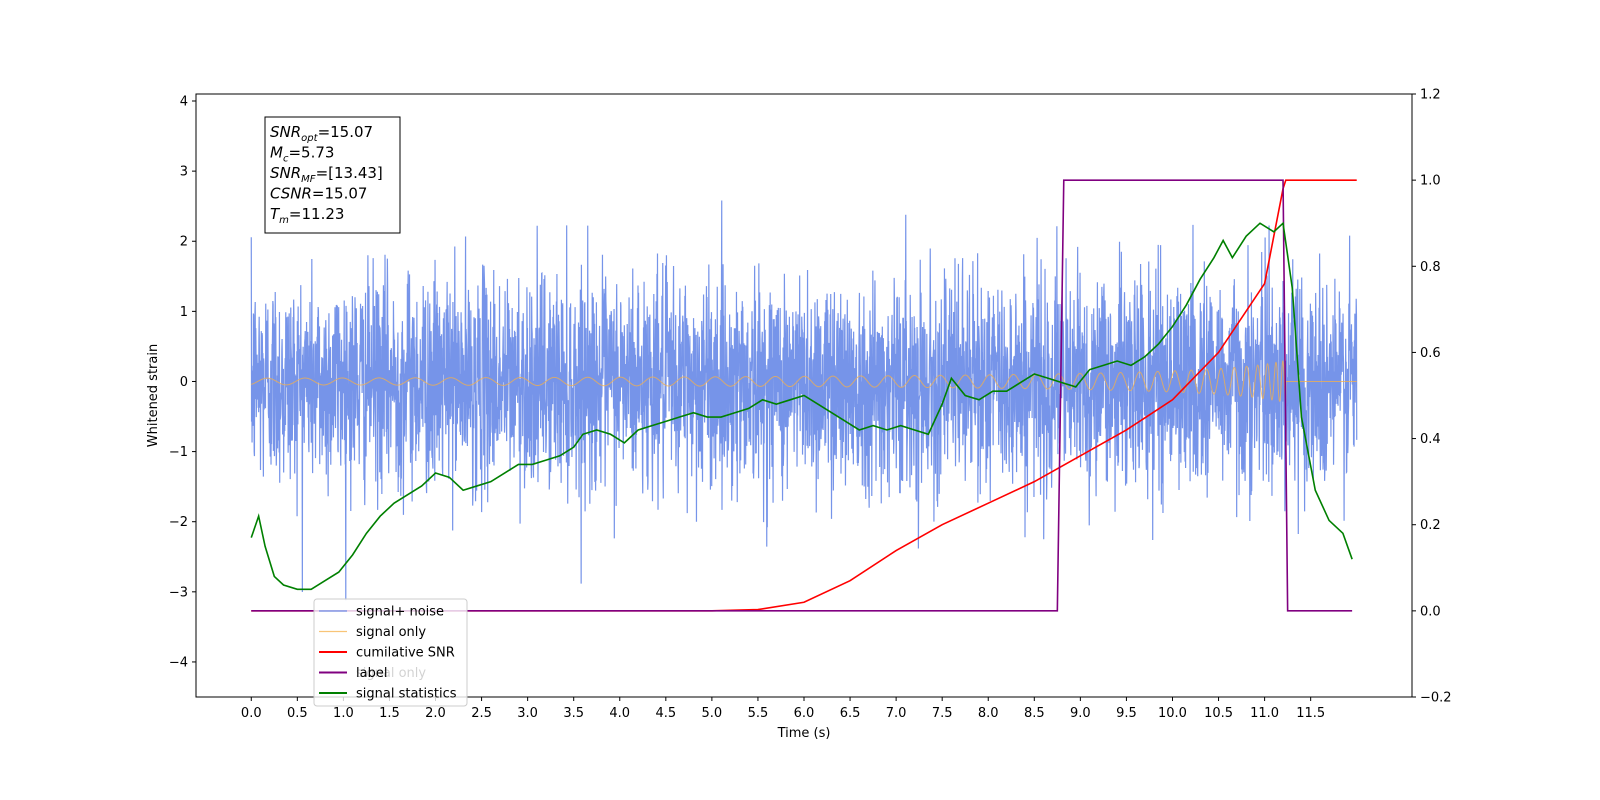 The width and height of the screenshot is (1600, 800). I want to click on x-tick-label: 9.5, so click(1126, 713).